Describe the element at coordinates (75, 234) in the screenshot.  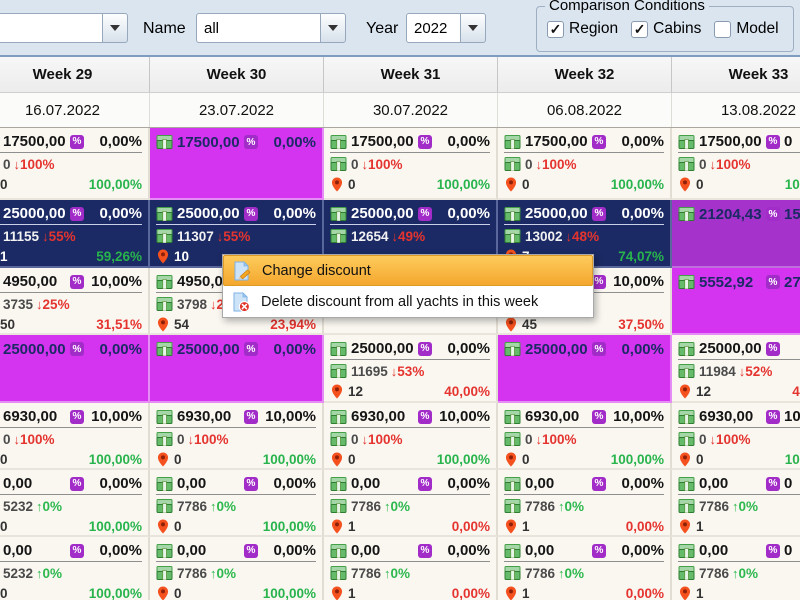
I see `price-cell-week29: 25000,00% 0,00% 11155 ↓ 55% 1 59,26%` at that location.